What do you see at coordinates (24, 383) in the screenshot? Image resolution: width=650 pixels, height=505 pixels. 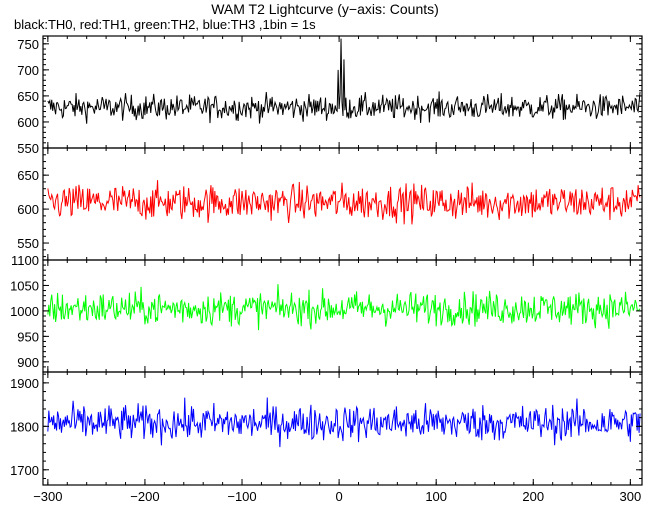 I see `y-tick-label: 1900` at bounding box center [24, 383].